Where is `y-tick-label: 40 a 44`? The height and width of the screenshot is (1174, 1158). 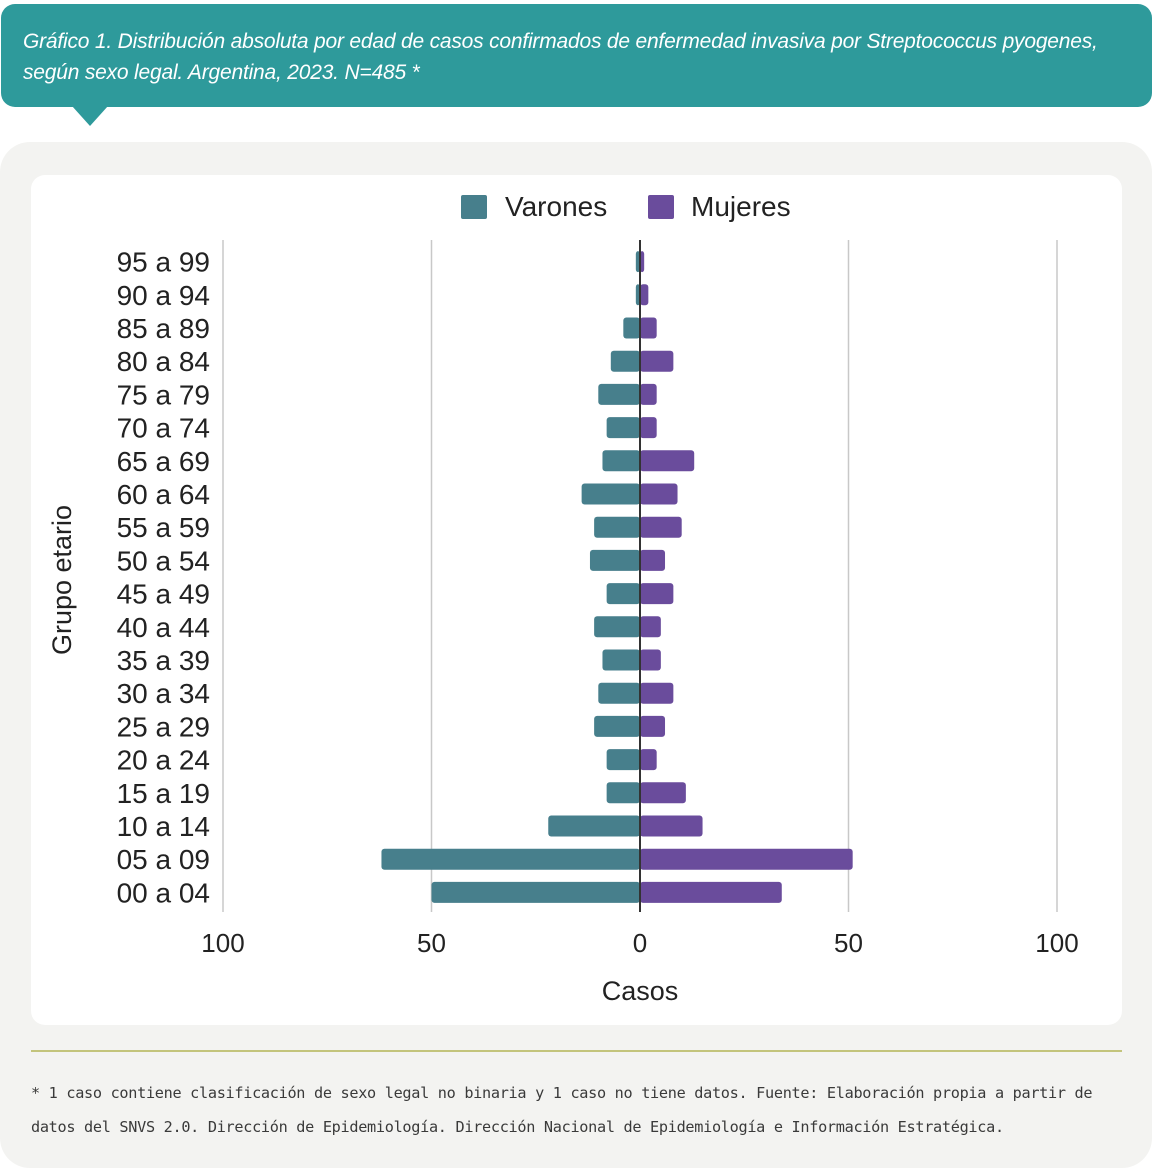
y-tick-label: 40 a 44 is located at coordinates (163, 627).